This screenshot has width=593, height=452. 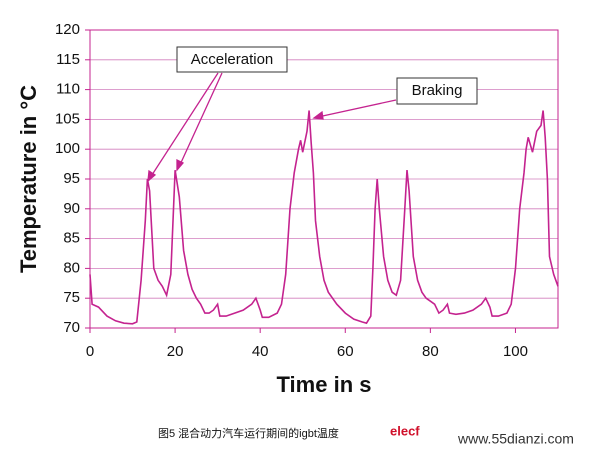 I want to click on y-tick-label: 105, so click(x=67, y=118).